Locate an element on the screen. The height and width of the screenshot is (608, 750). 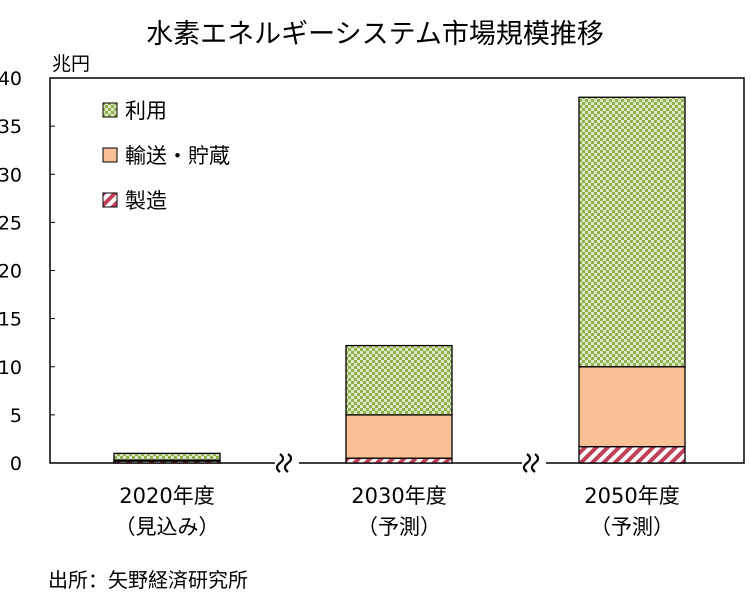
legend-swatch-製造 is located at coordinates (110, 200).